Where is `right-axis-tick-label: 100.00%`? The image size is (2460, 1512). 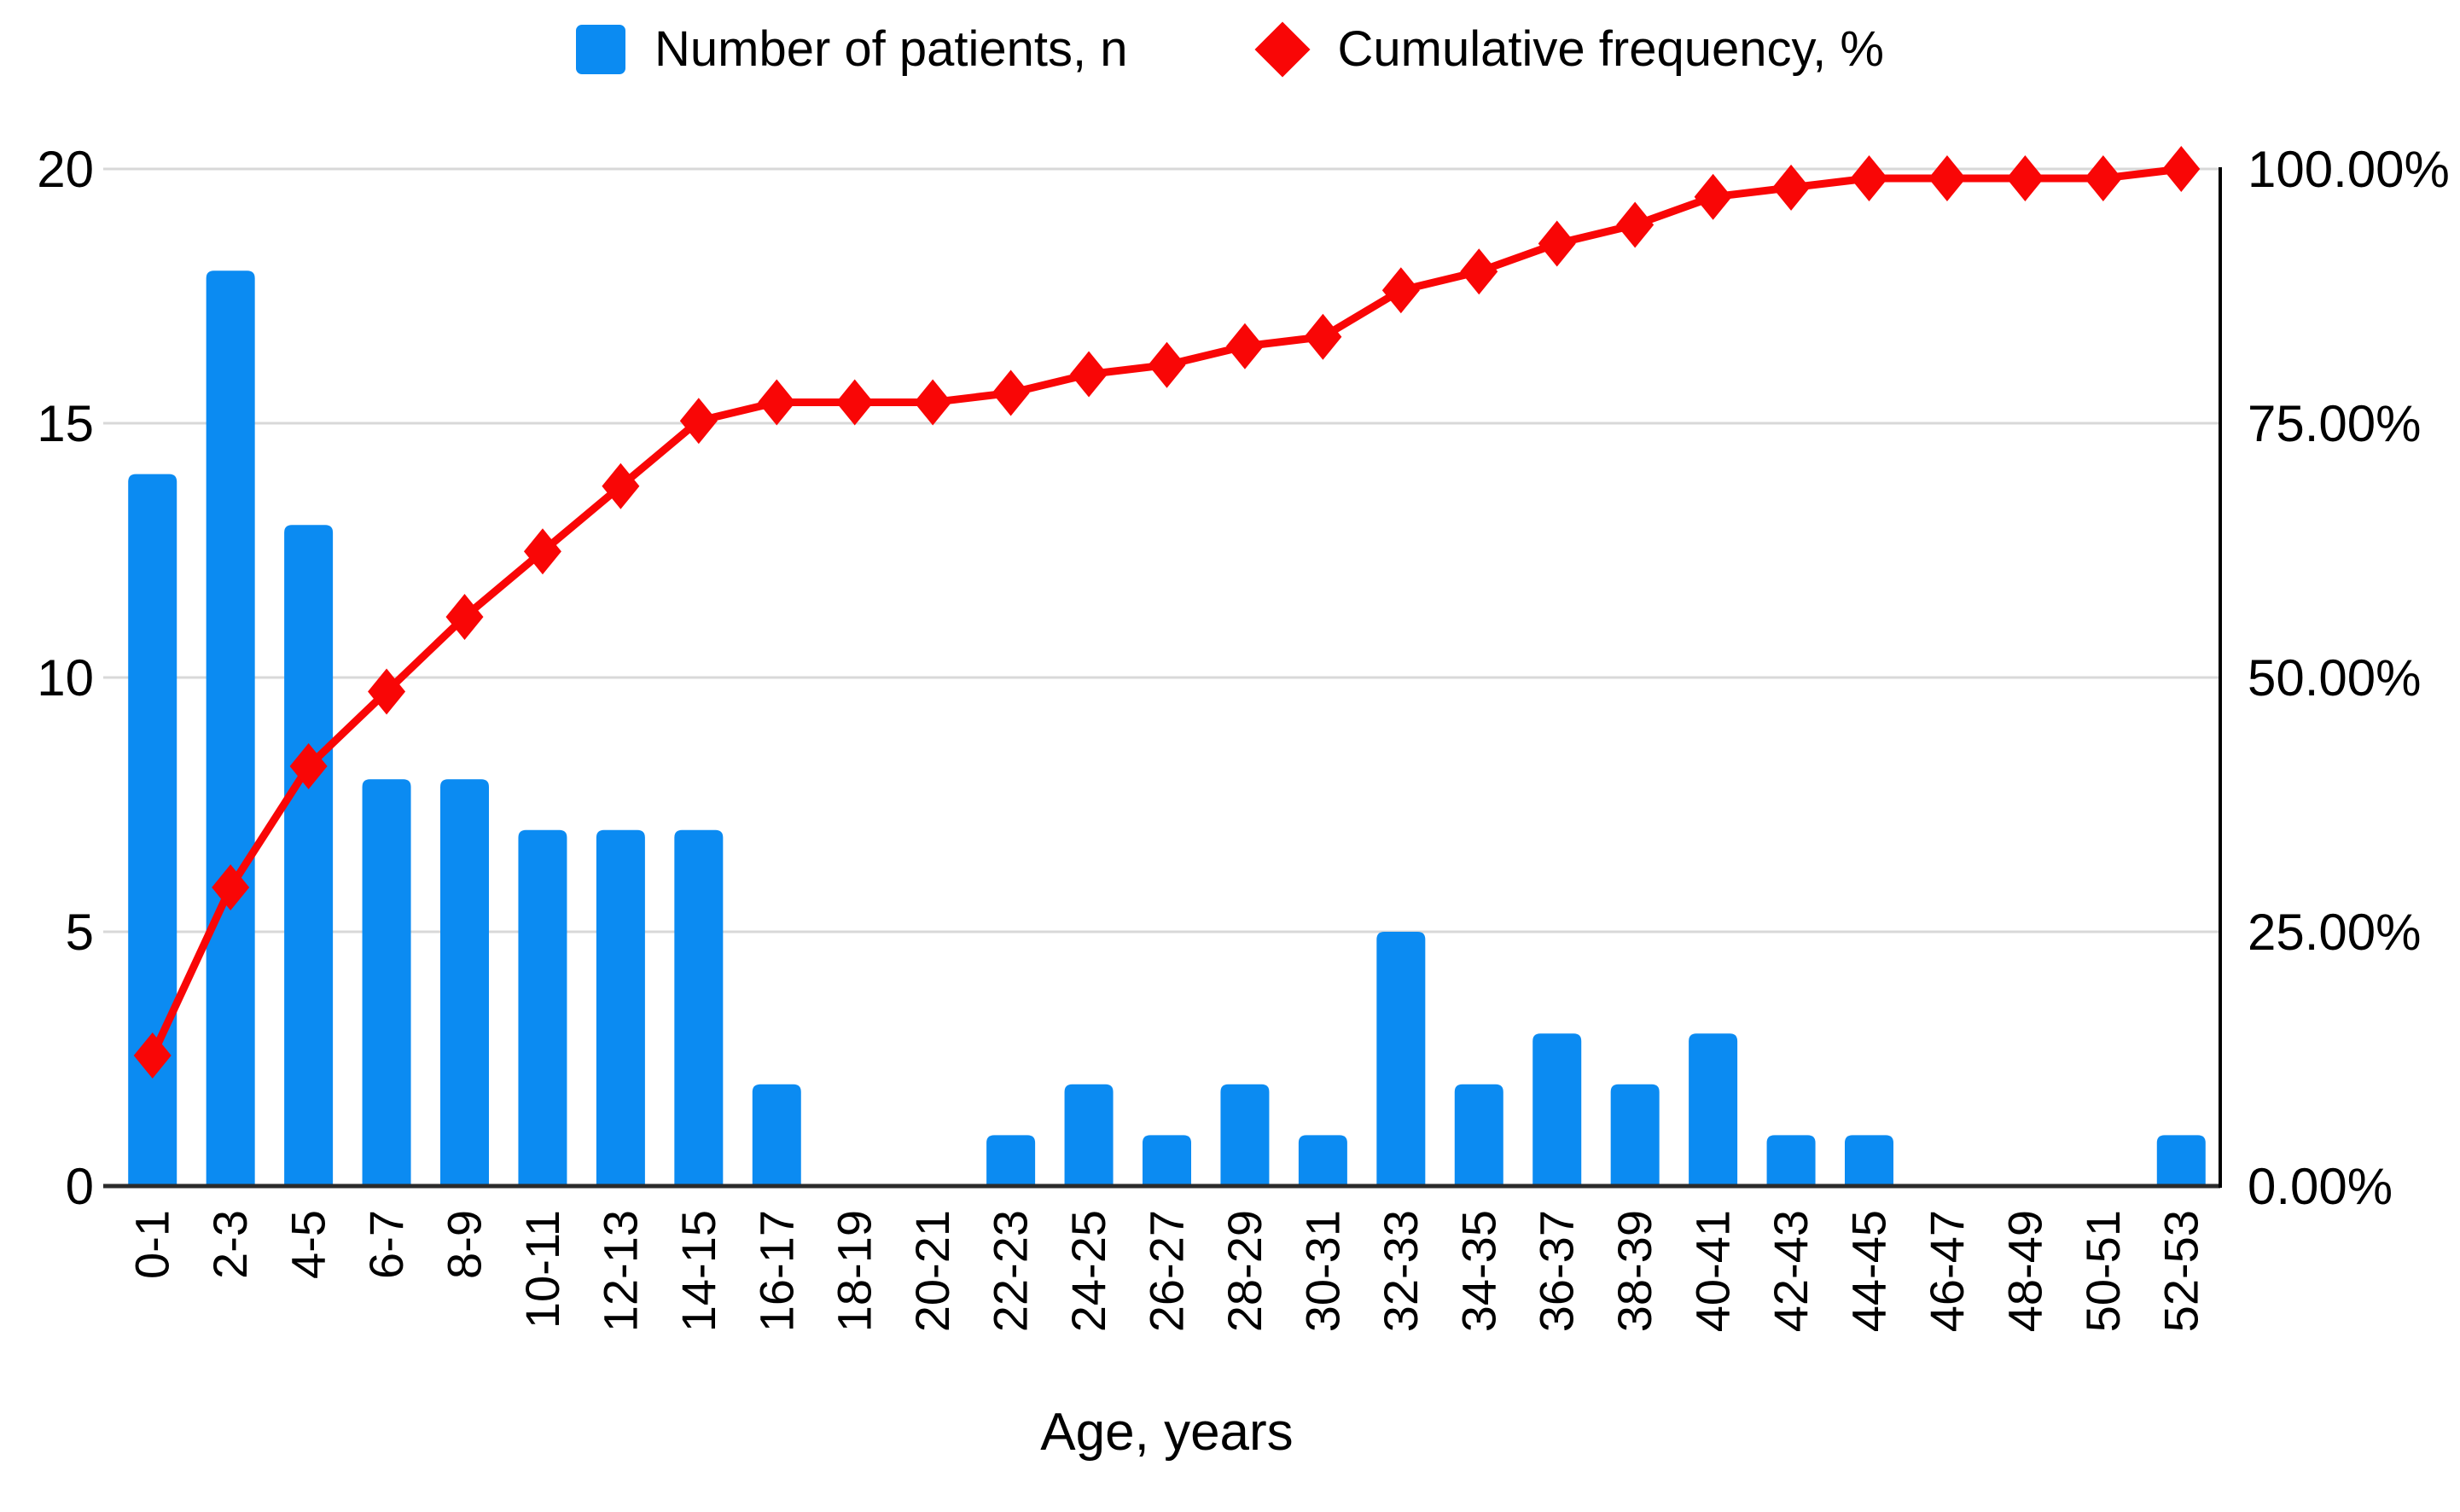 right-axis-tick-label: 100.00% is located at coordinates (2349, 169).